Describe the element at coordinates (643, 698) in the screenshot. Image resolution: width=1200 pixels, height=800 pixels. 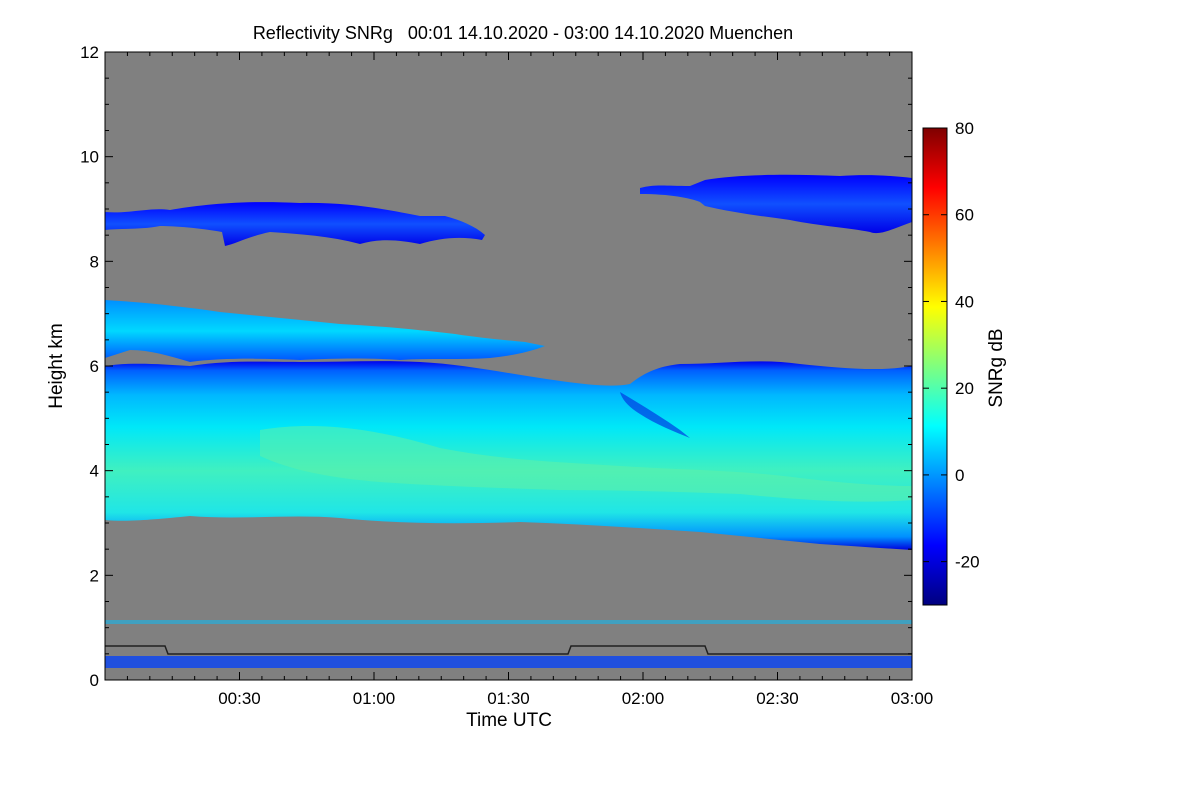
I see `x-tick-label-3: 02:00` at that location.